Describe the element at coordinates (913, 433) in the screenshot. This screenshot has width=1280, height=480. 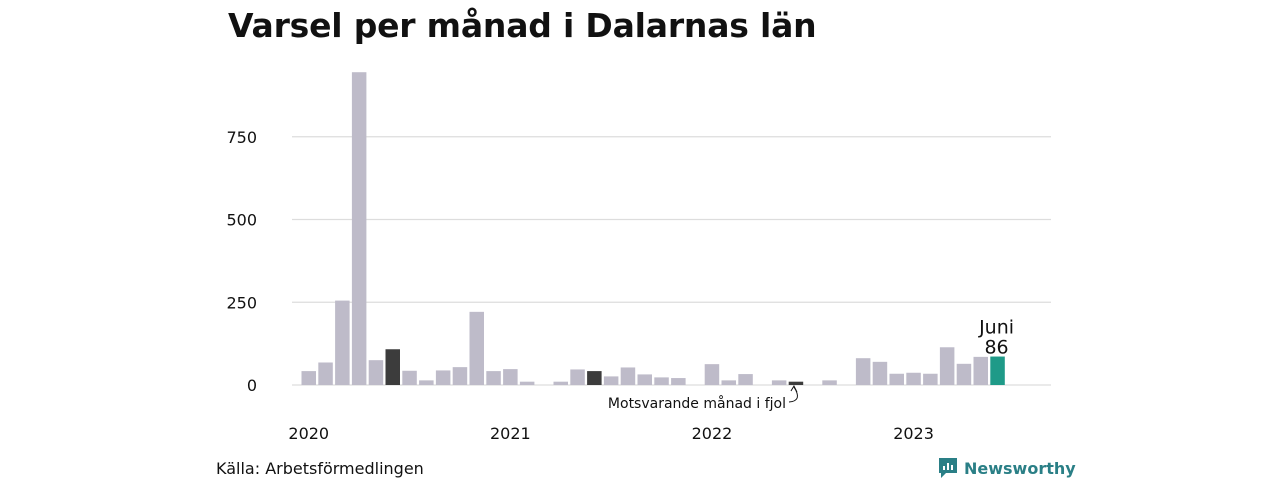
I see `x-tick-label: 2023` at that location.